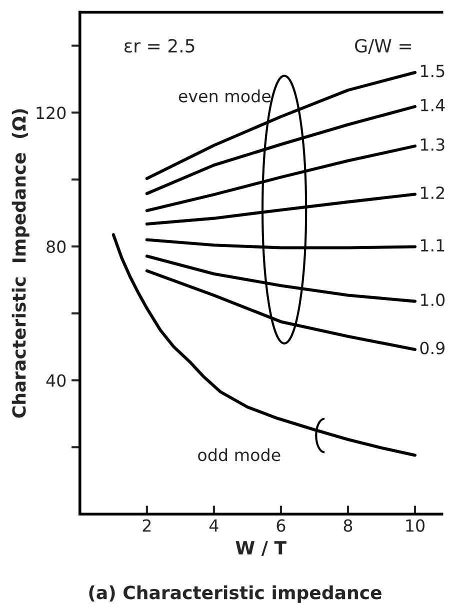 This screenshot has width=470, height=612. What do you see at coordinates (348, 525) in the screenshot?
I see `x-tick-label: 8` at bounding box center [348, 525].